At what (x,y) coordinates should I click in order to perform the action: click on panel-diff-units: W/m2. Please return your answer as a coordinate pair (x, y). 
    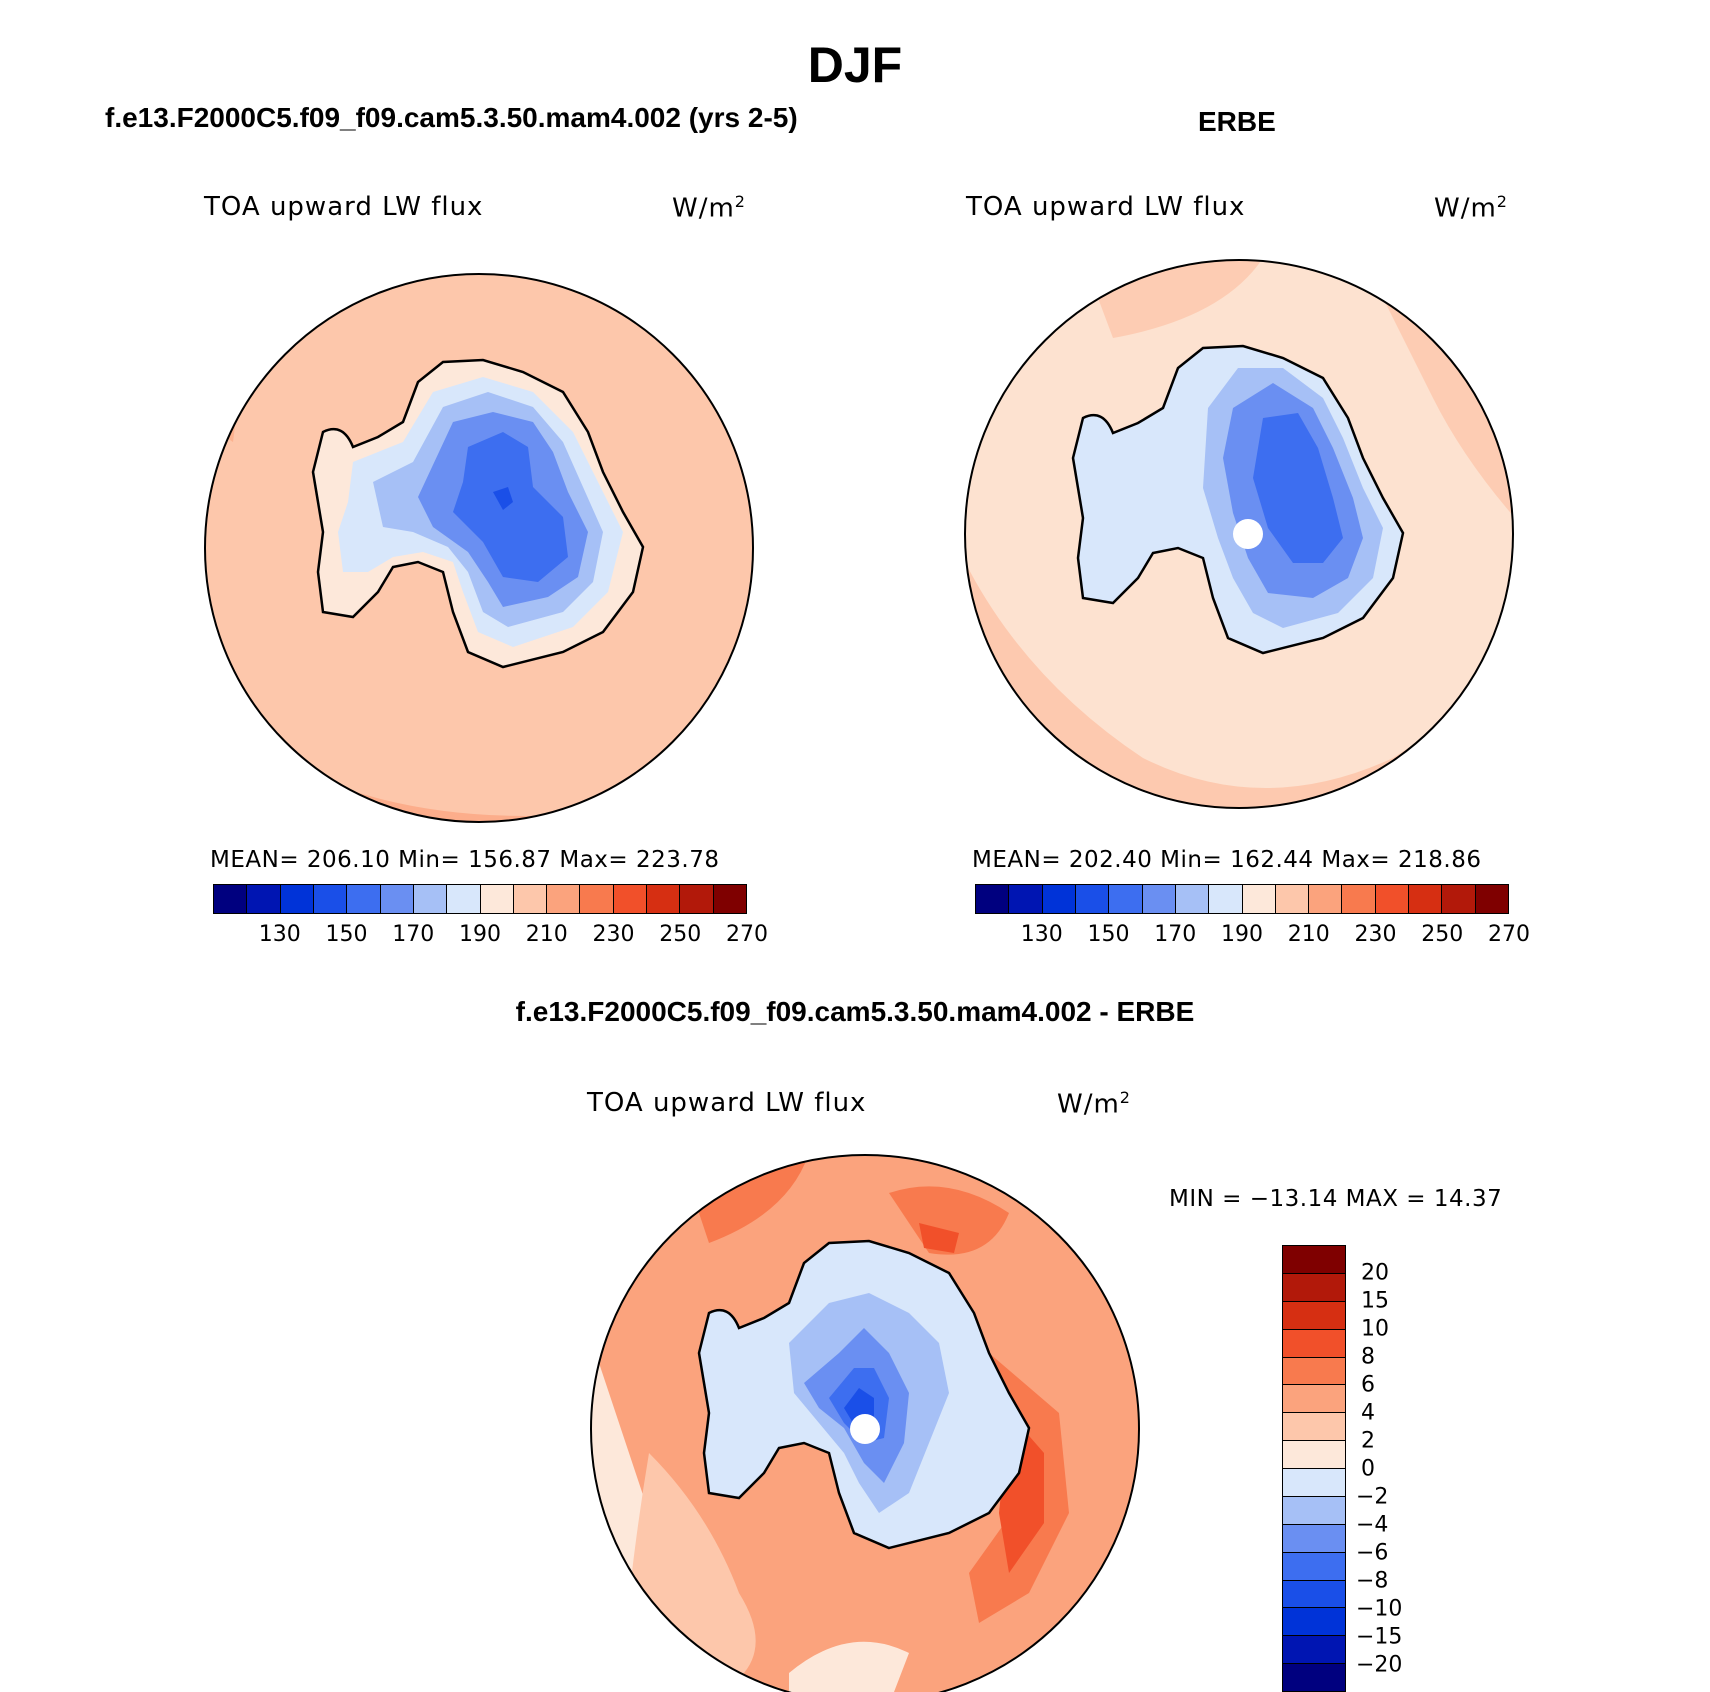
    Looking at the image, I should click on (1094, 1104).